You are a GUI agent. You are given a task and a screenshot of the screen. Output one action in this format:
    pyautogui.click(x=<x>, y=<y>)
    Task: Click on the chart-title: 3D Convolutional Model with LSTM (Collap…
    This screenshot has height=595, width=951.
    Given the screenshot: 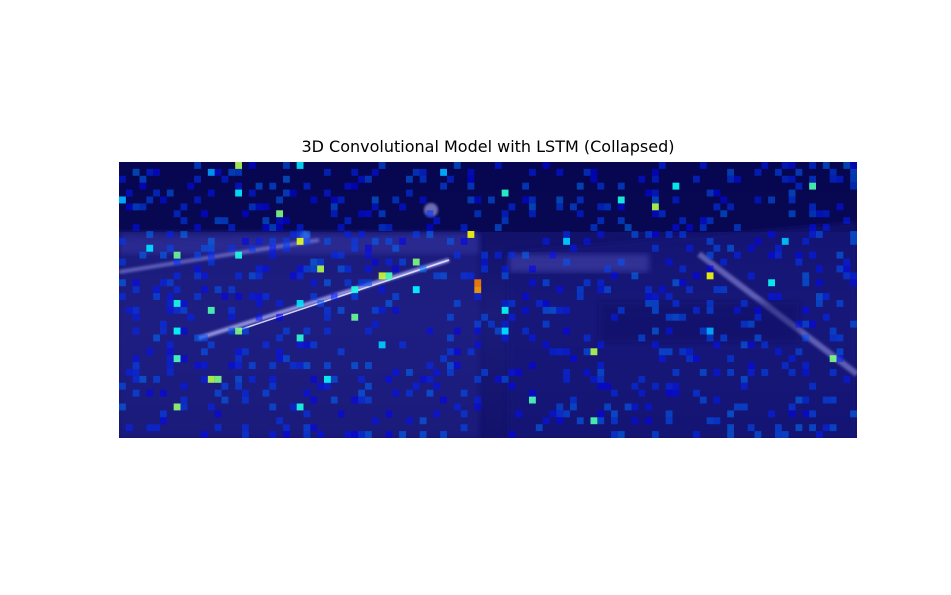 What is the action you would take?
    pyautogui.click(x=488, y=146)
    